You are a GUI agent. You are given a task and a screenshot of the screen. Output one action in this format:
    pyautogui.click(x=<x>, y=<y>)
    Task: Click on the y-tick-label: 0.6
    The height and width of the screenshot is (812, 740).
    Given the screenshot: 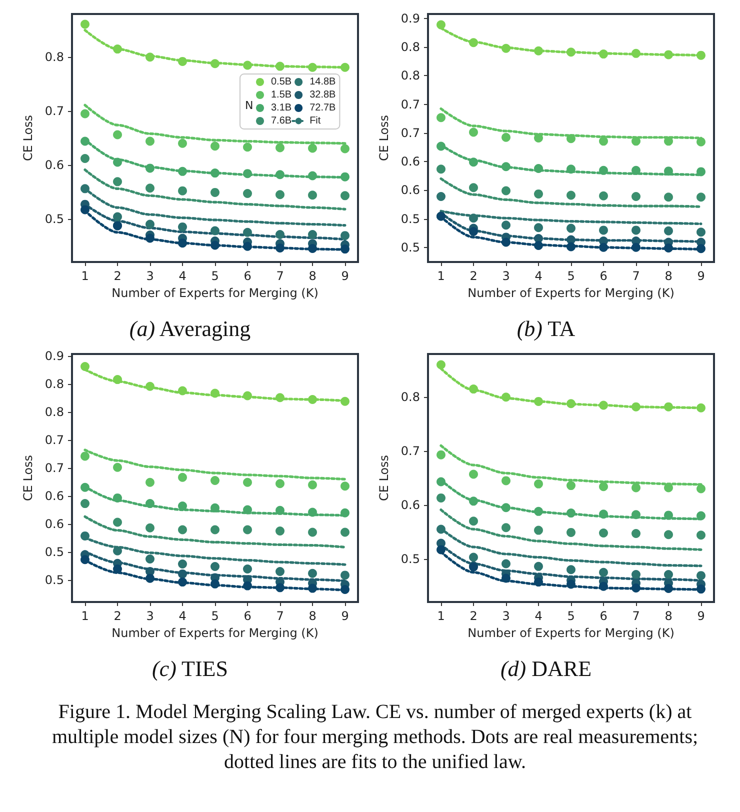 What is the action you would take?
    pyautogui.click(x=410, y=505)
    